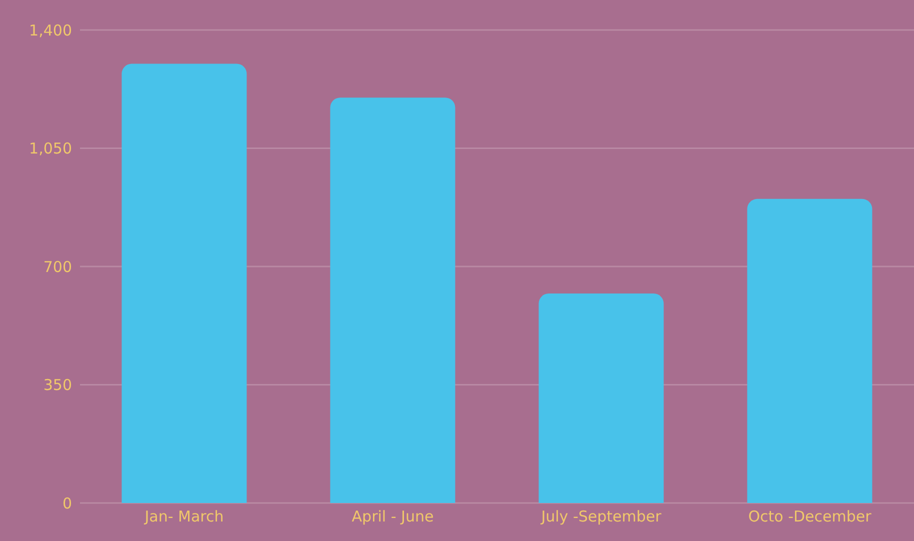 Image resolution: width=914 pixels, height=541 pixels. I want to click on x-tick-label: Octo -December, so click(810, 517).